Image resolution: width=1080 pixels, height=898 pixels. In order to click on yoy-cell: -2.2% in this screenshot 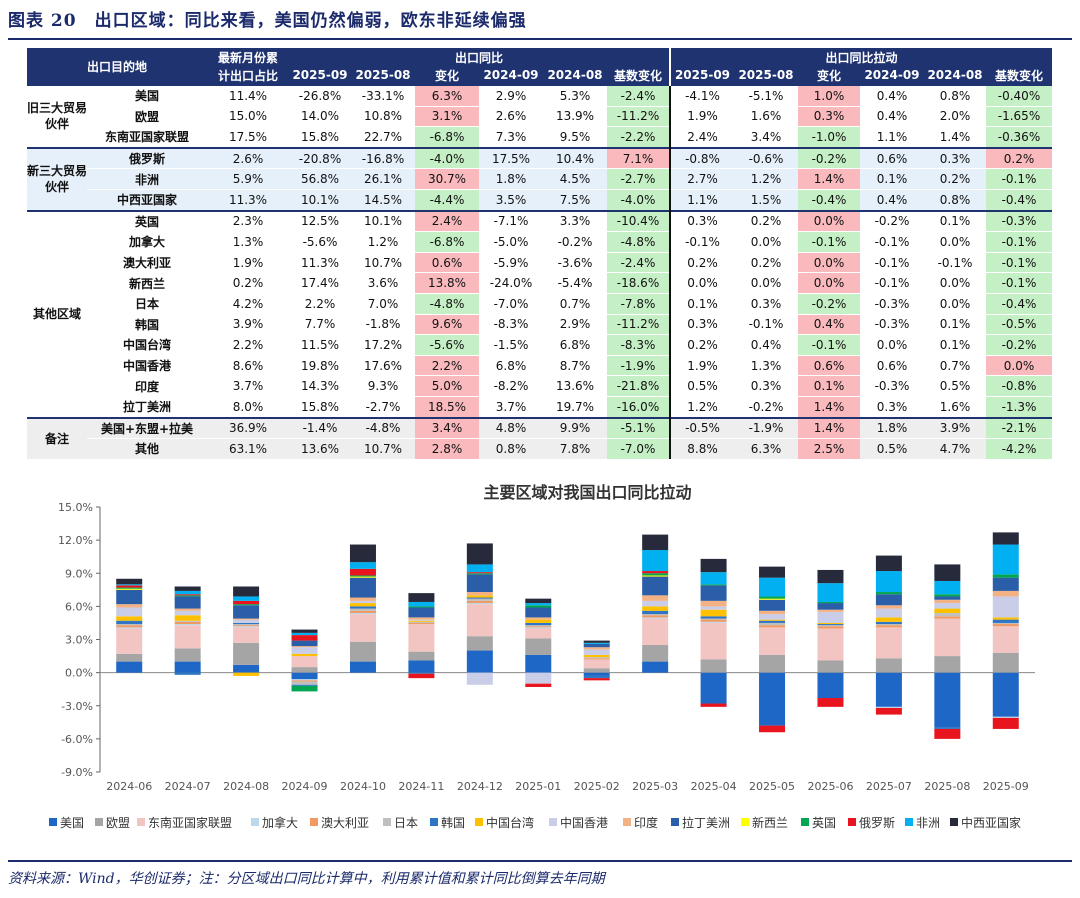, I will do `click(639, 137)`.